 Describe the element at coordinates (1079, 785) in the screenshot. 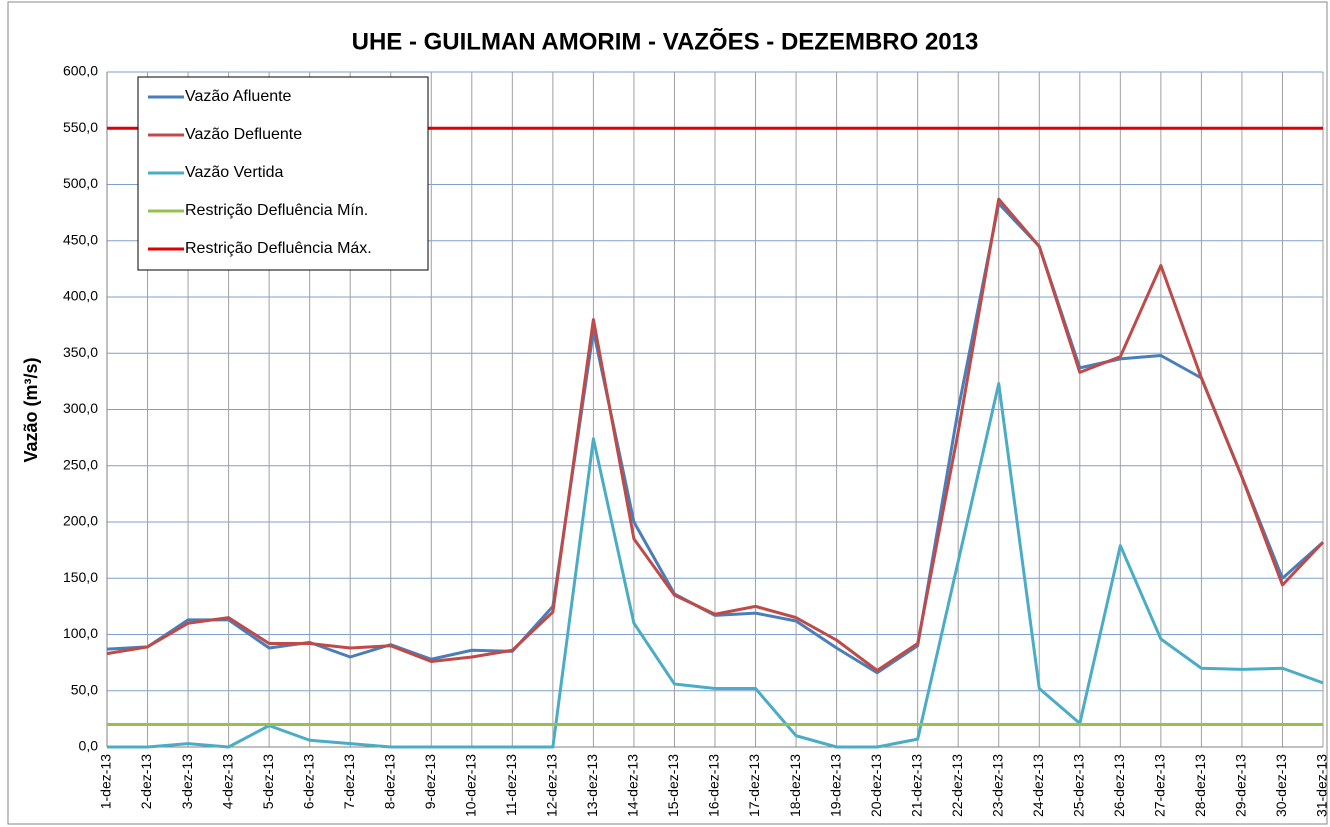

I see `x-tick-label: 25-dez-13` at that location.